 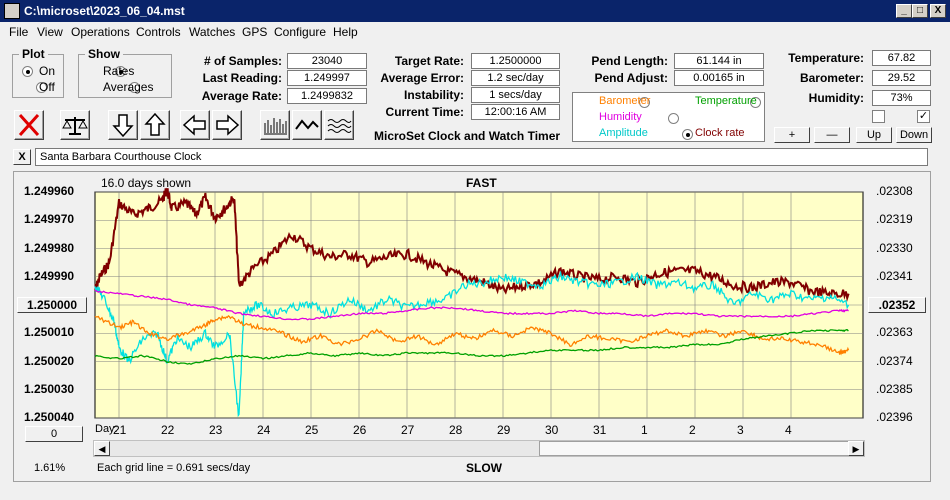 What do you see at coordinates (422, 78) in the screenshot?
I see `average-error-label: Average Error:` at bounding box center [422, 78].